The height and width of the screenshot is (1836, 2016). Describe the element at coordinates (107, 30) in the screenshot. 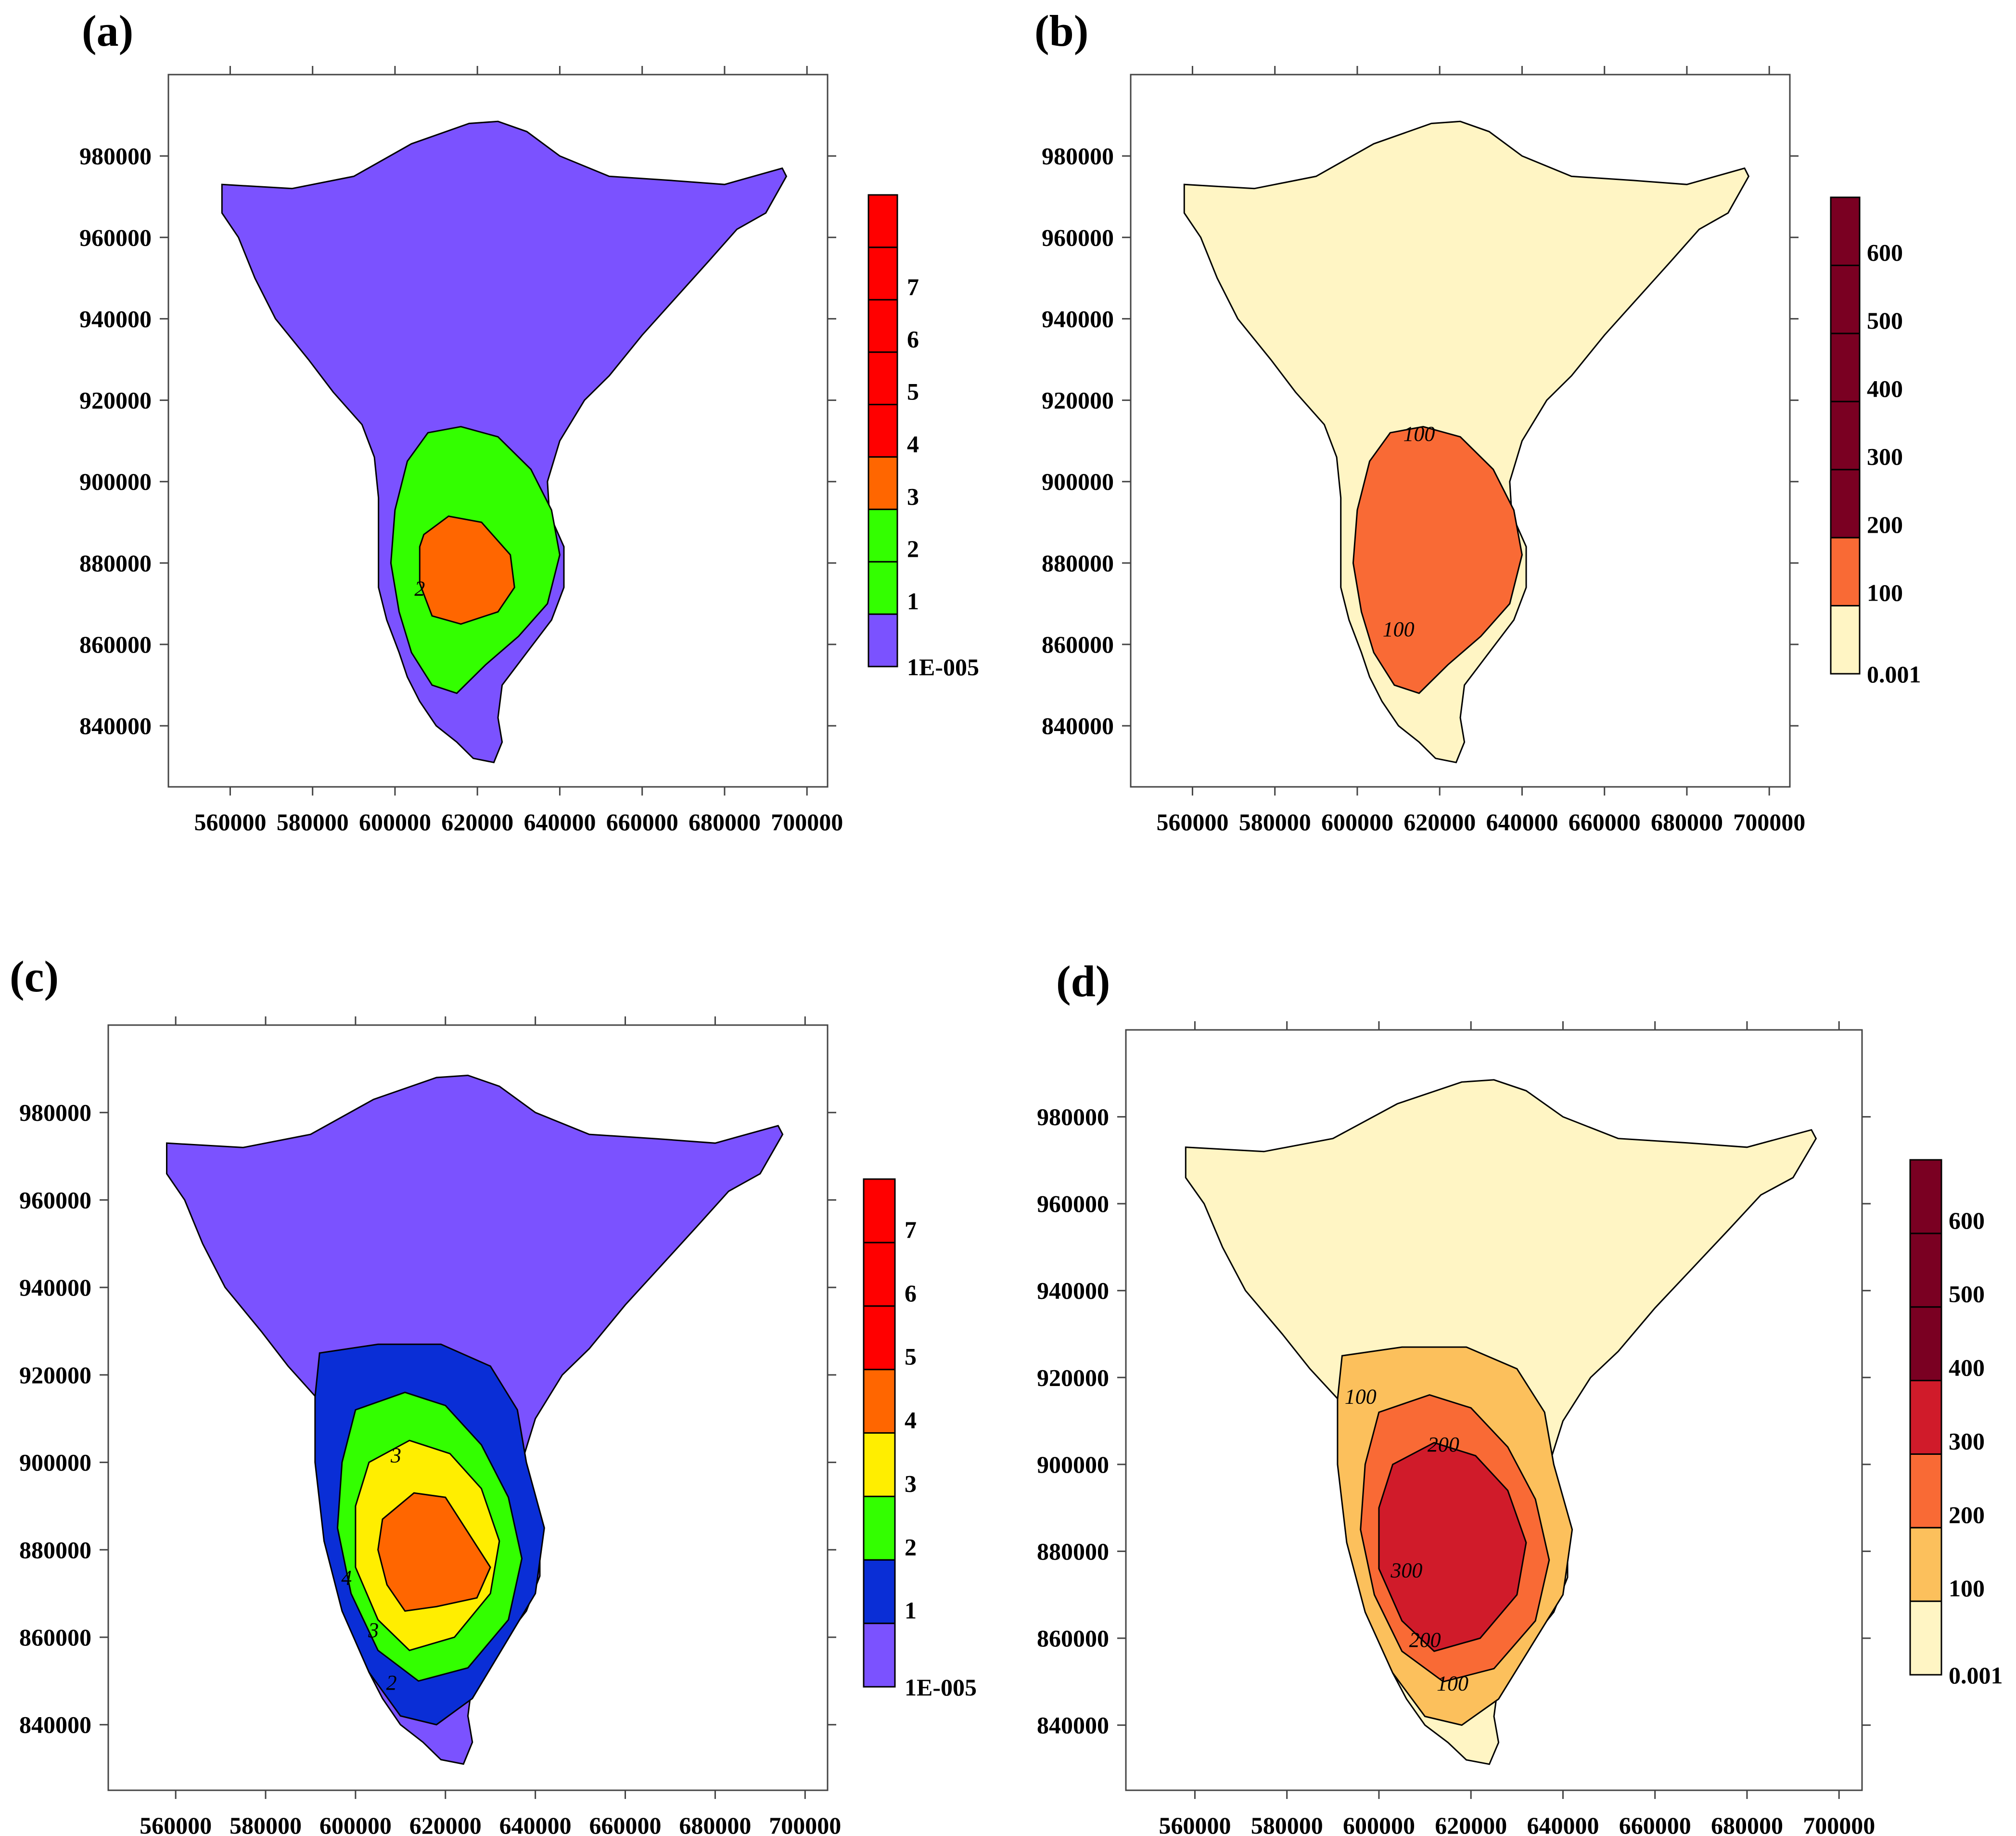

I see `panel-label-a: (a)` at that location.